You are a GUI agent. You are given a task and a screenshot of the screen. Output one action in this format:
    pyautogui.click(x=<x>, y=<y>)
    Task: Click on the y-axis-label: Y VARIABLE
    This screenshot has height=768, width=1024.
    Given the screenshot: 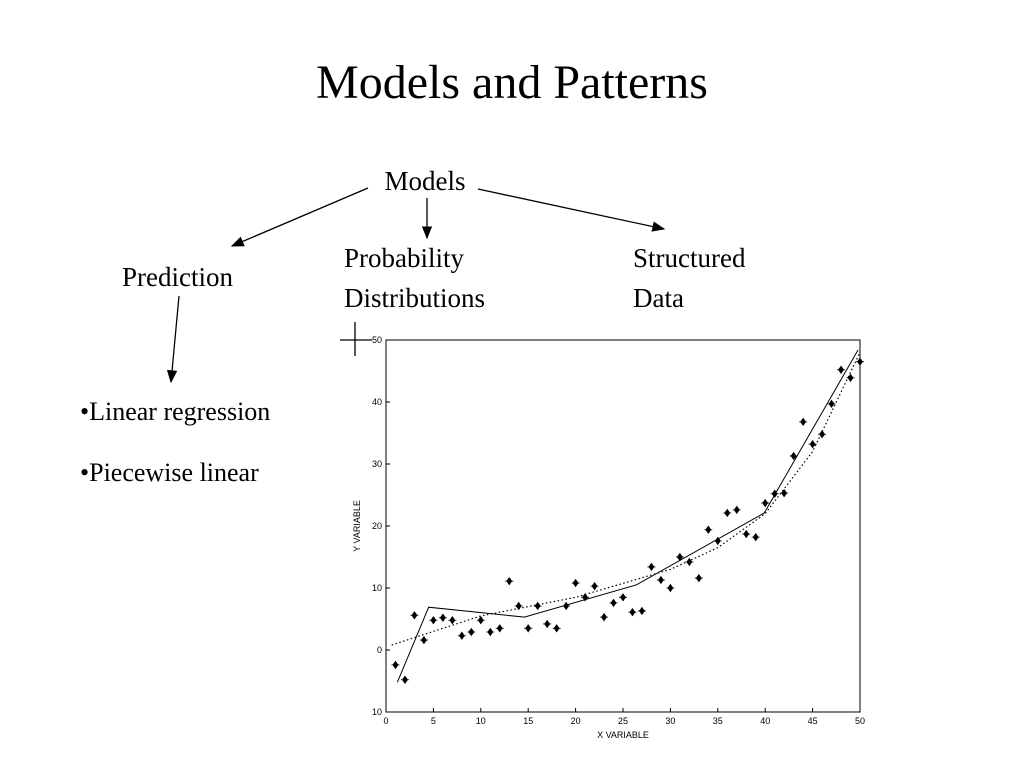 What is the action you would take?
    pyautogui.click(x=357, y=526)
    